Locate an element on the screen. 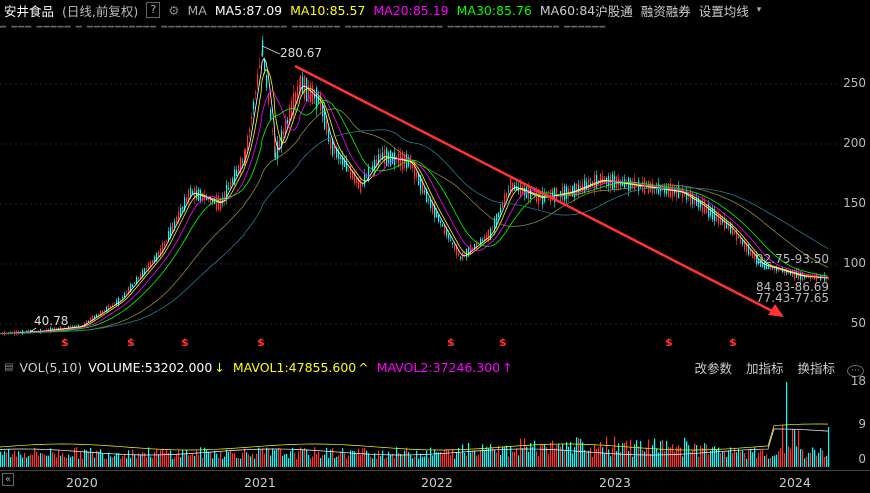  settings-ma-button: 设置均线 is located at coordinates (723, 11).